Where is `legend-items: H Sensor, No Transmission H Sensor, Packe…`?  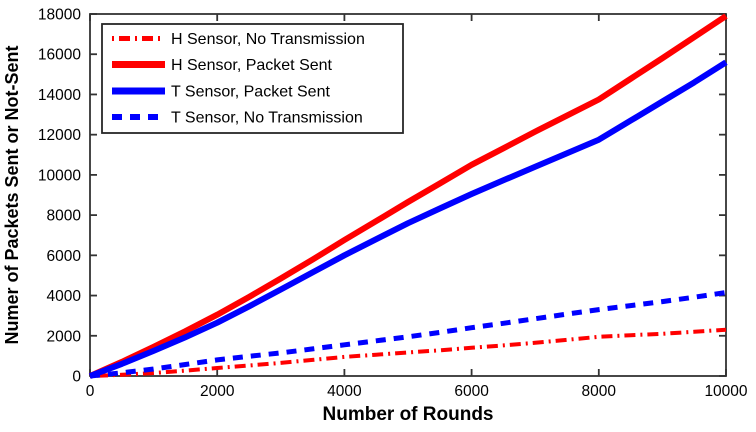 legend-items: H Sensor, No Transmission H Sensor, Packe… is located at coordinates (238, 79).